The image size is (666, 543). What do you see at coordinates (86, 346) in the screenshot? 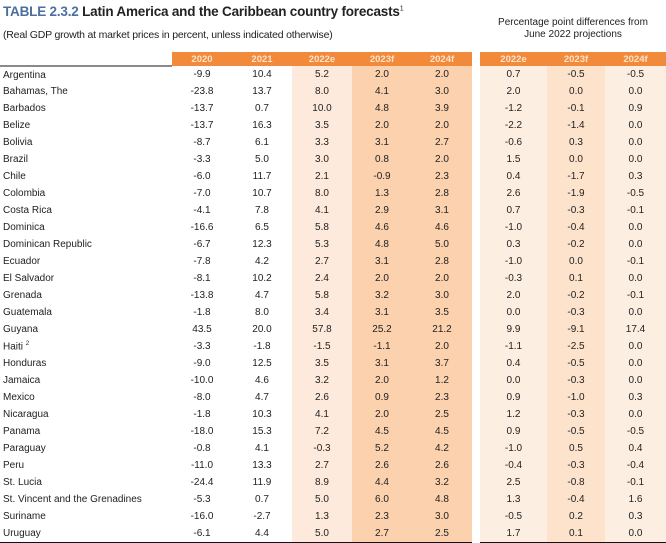
I see `country-name: Haiti 2` at bounding box center [86, 346].